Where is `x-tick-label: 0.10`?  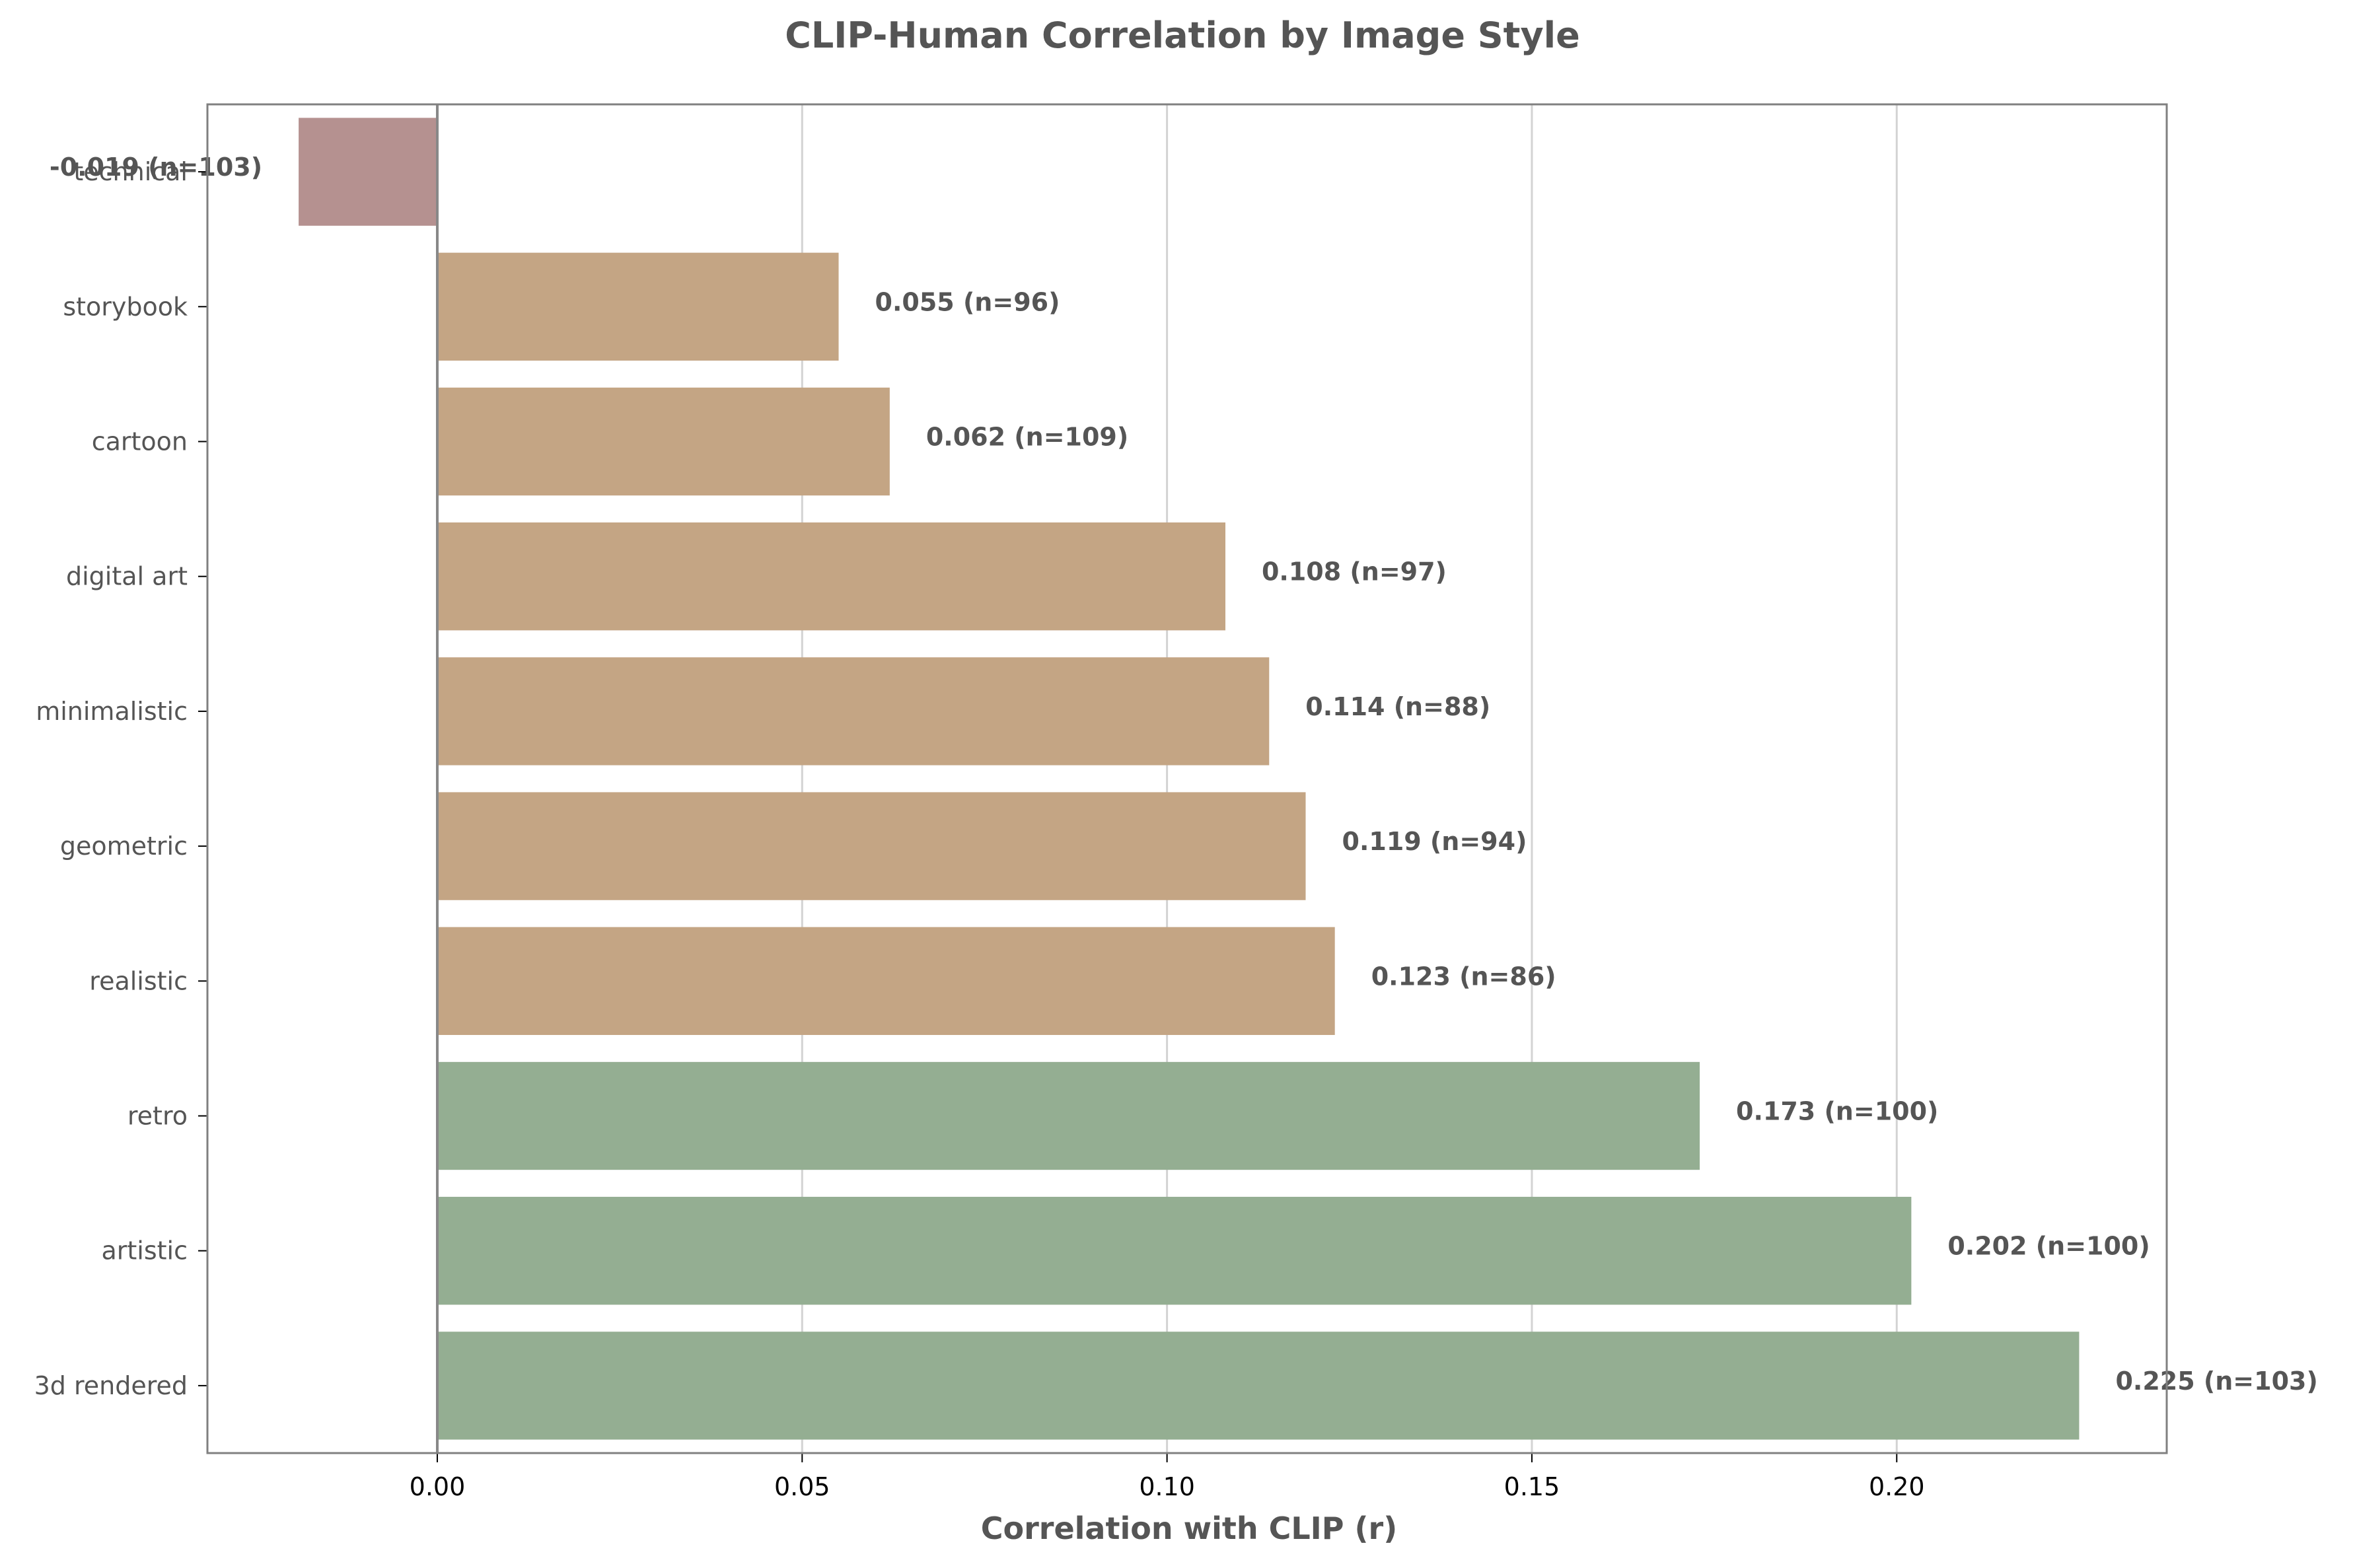 x-tick-label: 0.10 is located at coordinates (1167, 1486).